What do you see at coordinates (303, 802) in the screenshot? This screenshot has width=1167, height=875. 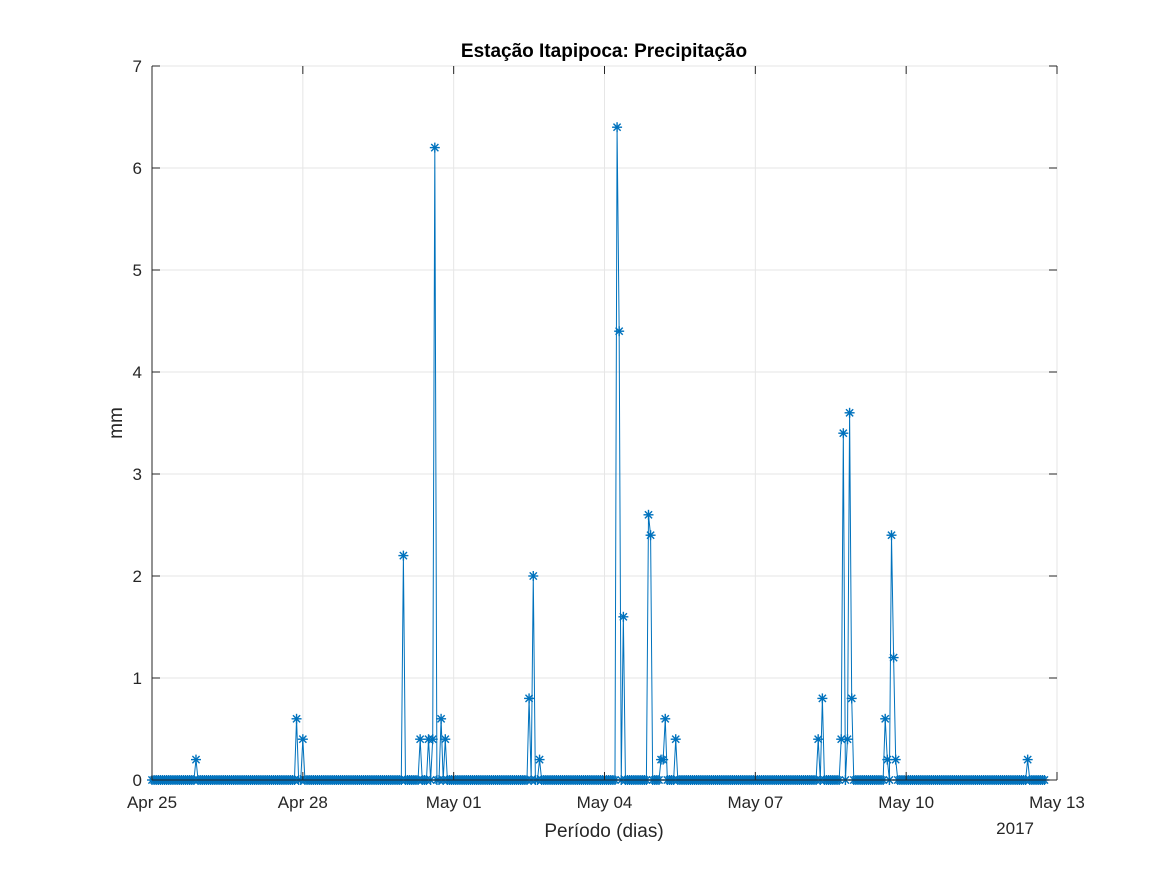 I see `x-tick-label: Apr 28` at bounding box center [303, 802].